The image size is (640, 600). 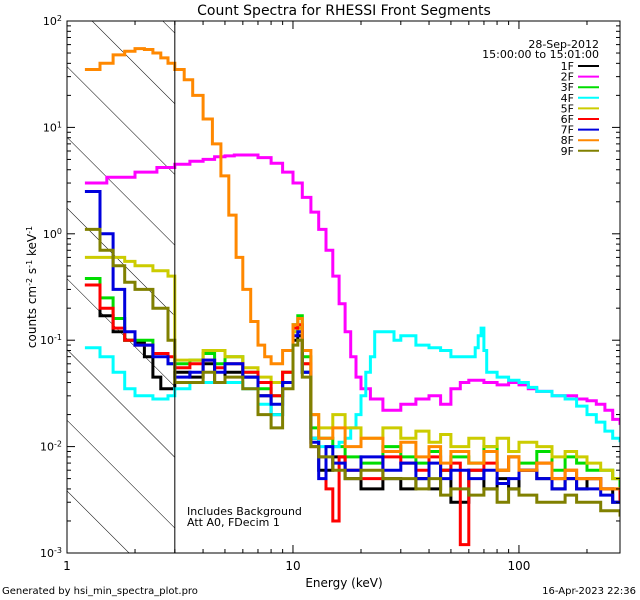 I want to click on y-tick-label-exp: 0, so click(x=59, y=230).